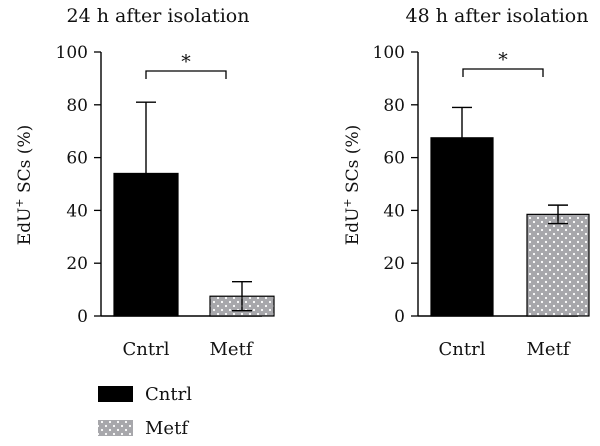 The height and width of the screenshot is (446, 600). Describe the element at coordinates (115, 394) in the screenshot. I see `legend-swatch-cntrl` at that location.